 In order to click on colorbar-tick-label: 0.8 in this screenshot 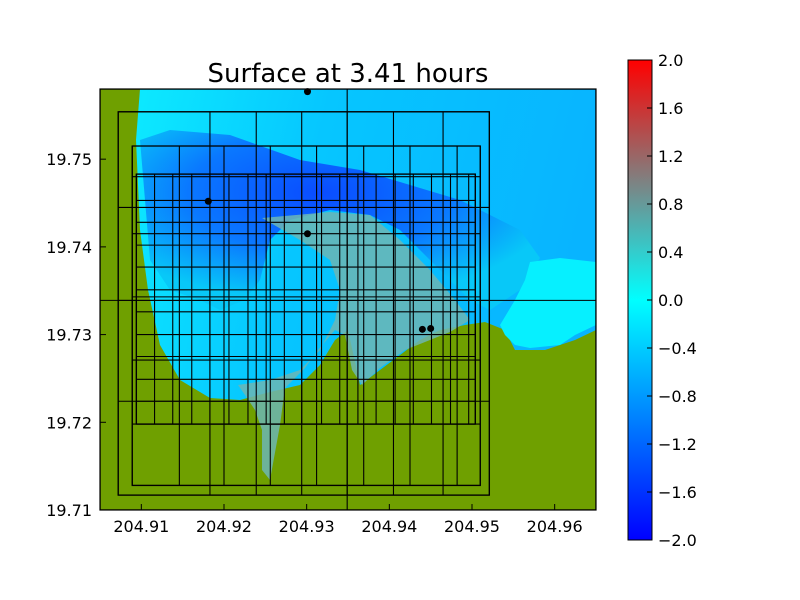, I will do `click(670, 204)`.